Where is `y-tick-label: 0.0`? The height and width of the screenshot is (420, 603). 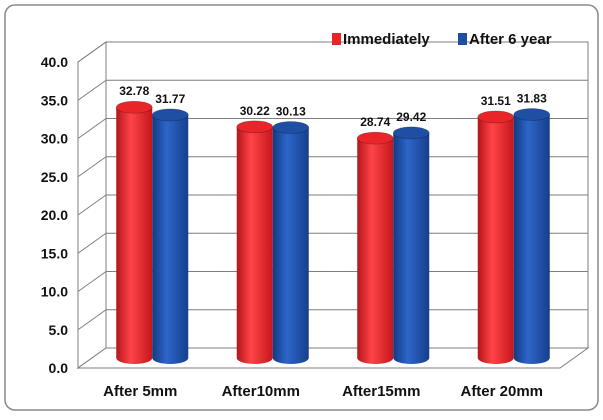 y-tick-label: 0.0 is located at coordinates (59, 368).